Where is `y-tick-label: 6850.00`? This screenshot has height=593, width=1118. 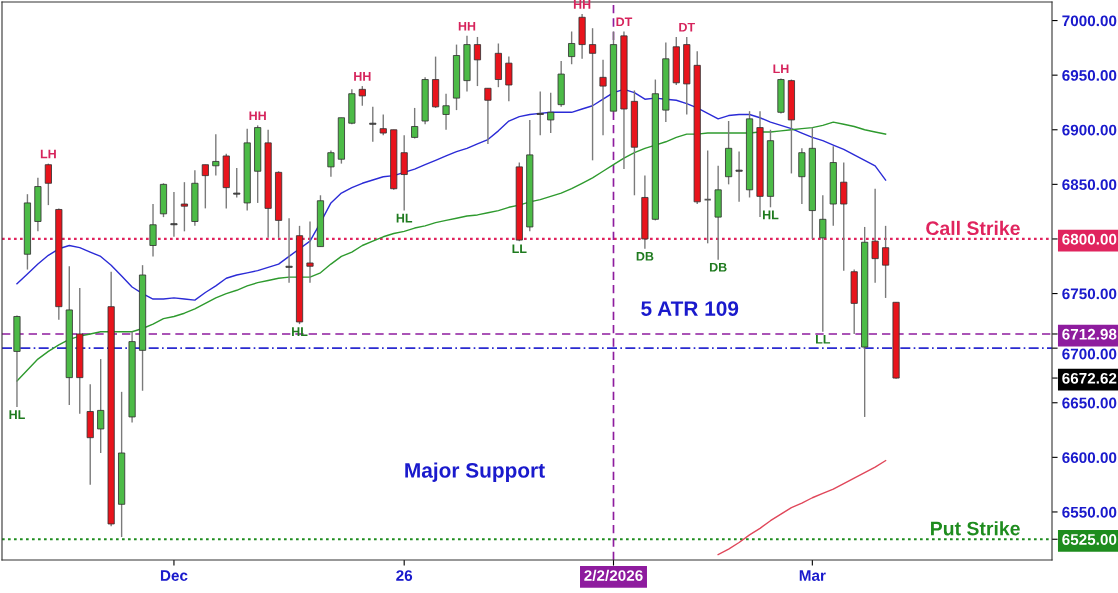
y-tick-label: 6850.00 is located at coordinates (1089, 185).